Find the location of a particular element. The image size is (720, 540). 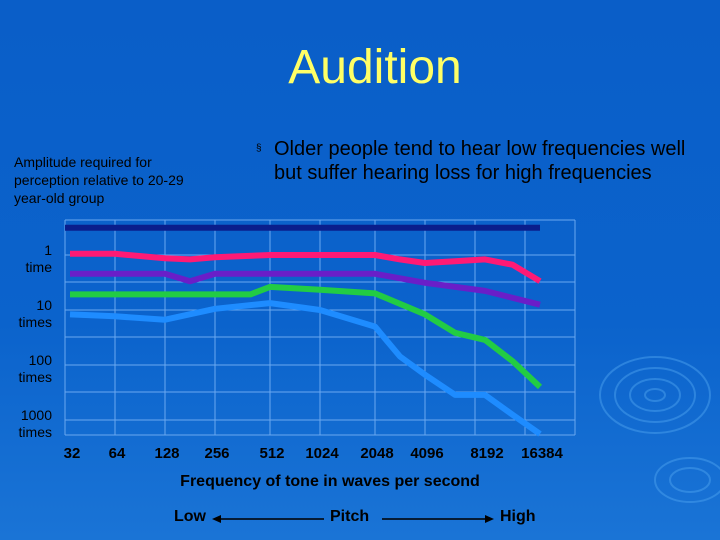

y-tick-label: 100 times is located at coordinates (36, 368).